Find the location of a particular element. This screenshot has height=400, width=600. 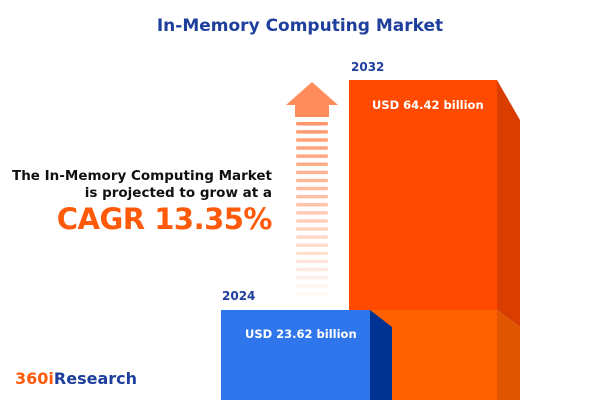

bar-2024-side is located at coordinates (381, 355).